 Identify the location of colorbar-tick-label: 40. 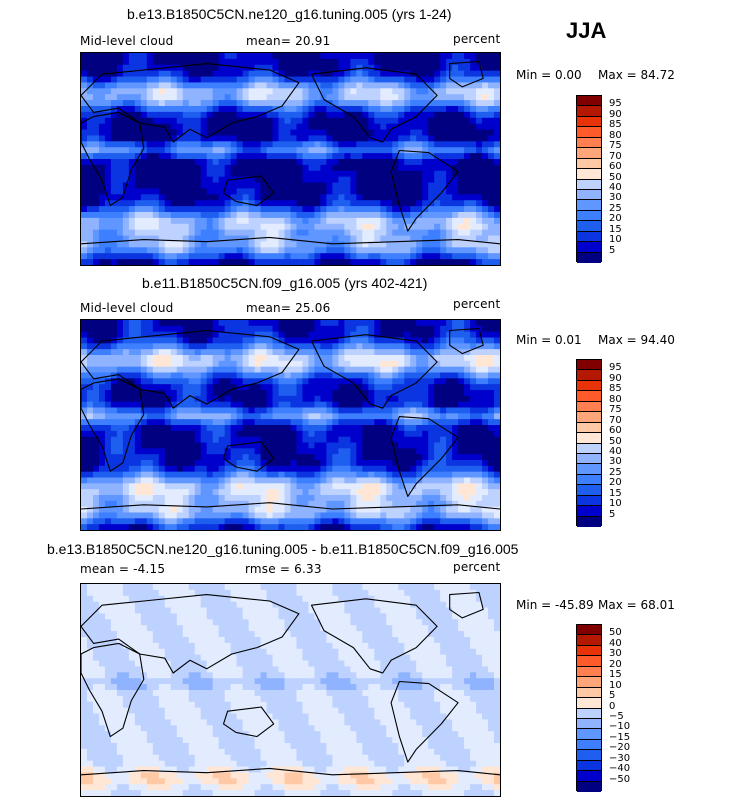
(615, 451).